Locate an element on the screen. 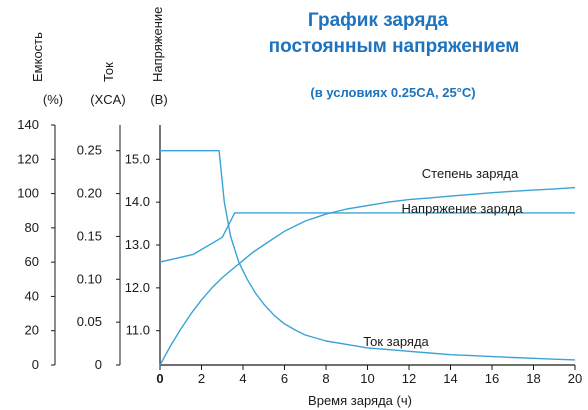 This screenshot has height=410, width=588. capacity-axis-unit: (%) is located at coordinates (53, 99).